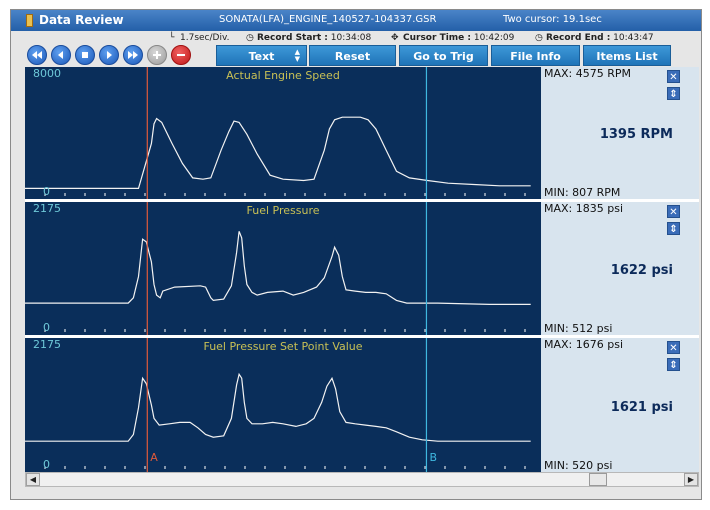 This screenshot has height=510, width=710. I want to click on cursor-a-label: A, so click(154, 457).